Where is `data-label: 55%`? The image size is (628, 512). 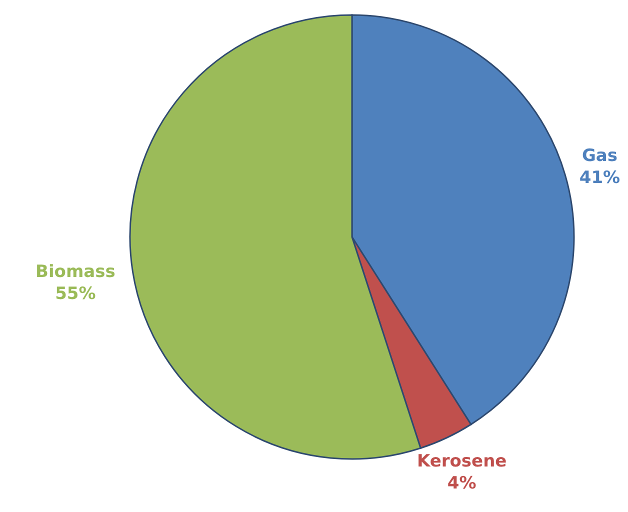
data-label: 55% is located at coordinates (75, 294).